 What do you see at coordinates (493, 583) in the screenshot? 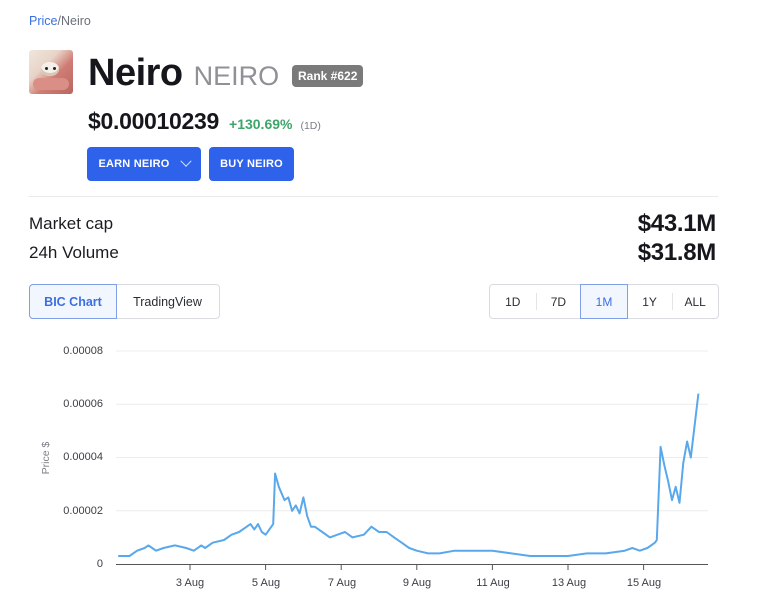
I see `x-tick: 11 Aug` at bounding box center [493, 583].